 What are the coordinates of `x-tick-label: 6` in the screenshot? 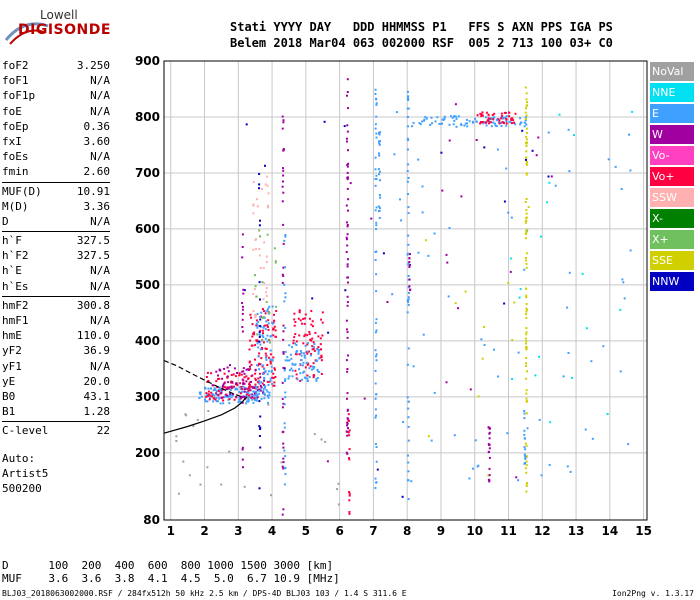 It's located at (339, 531).